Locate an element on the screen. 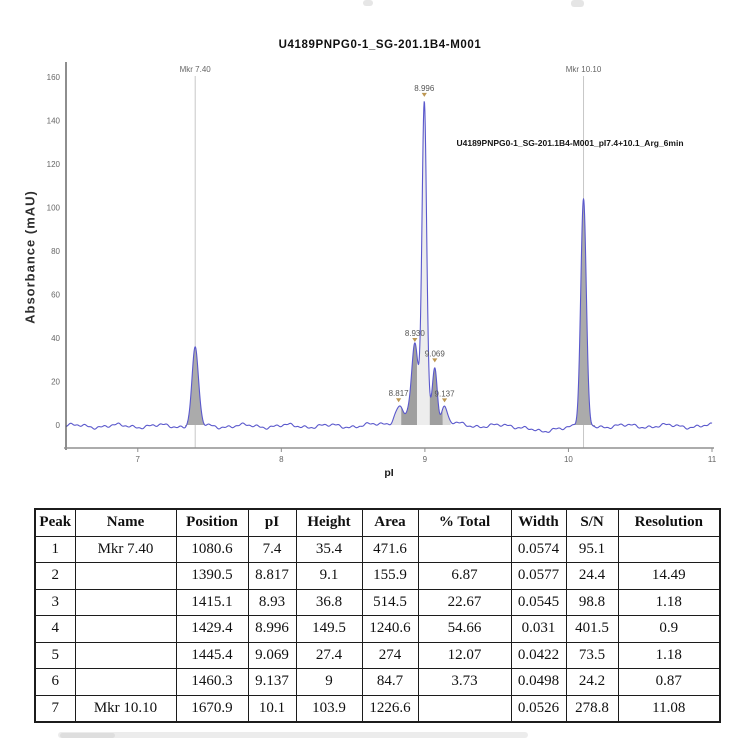  table-cell: 1240.6 is located at coordinates (390, 629).